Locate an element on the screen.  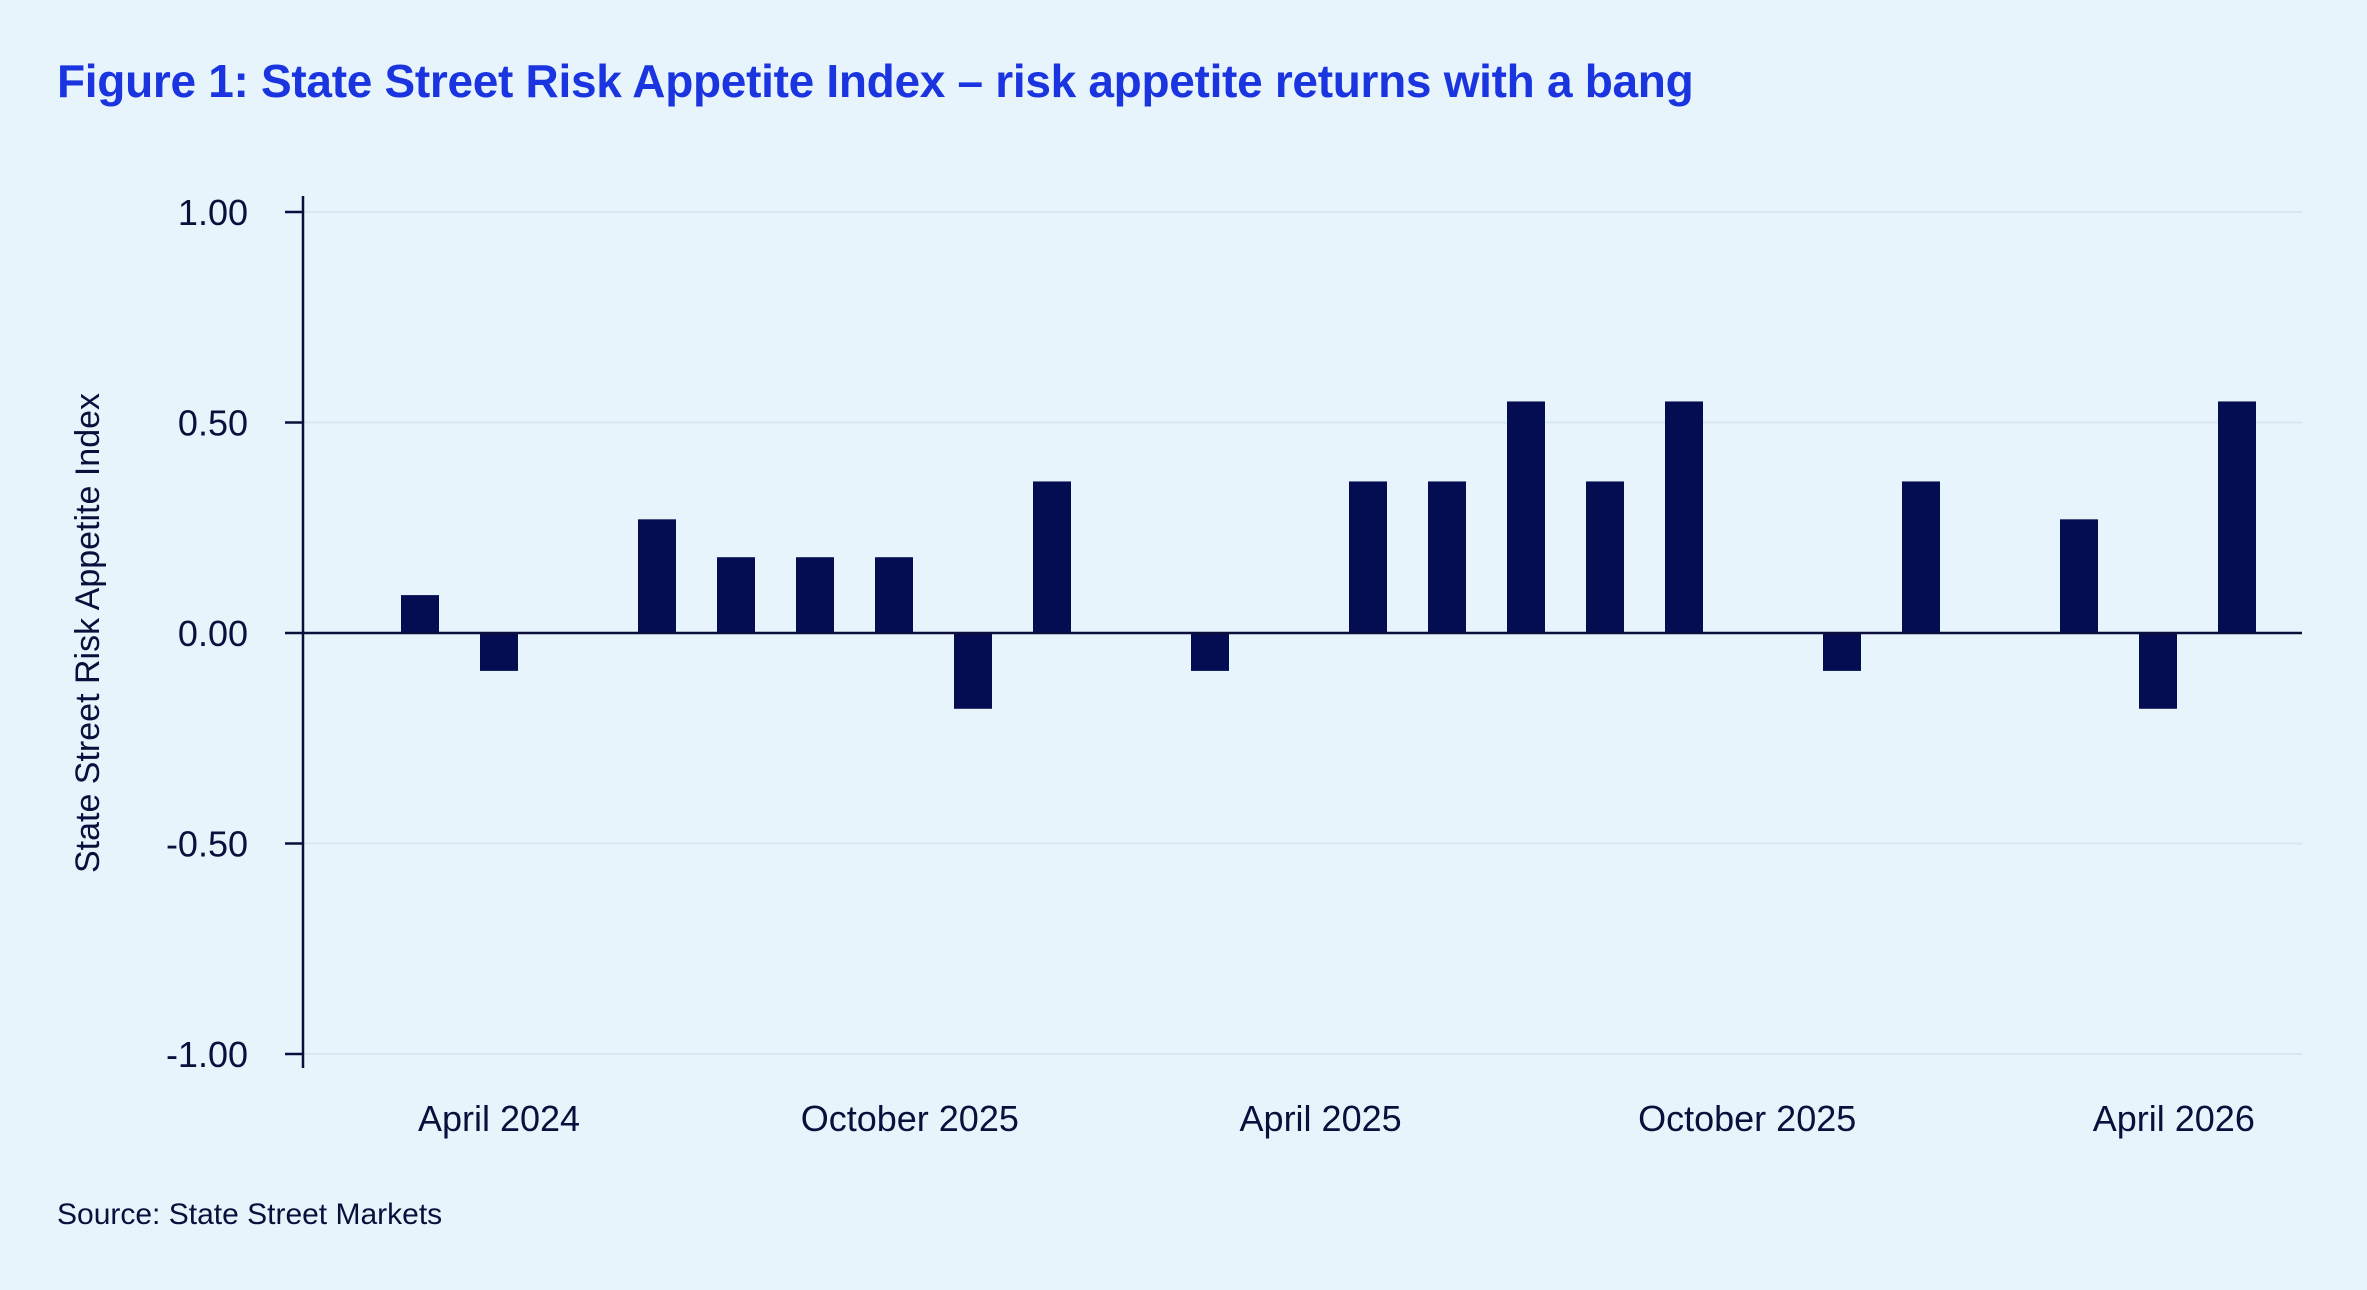
y-axis-ticks: 1.00 0.50 0.00 -0.50 -1.00 is located at coordinates (234, 633).